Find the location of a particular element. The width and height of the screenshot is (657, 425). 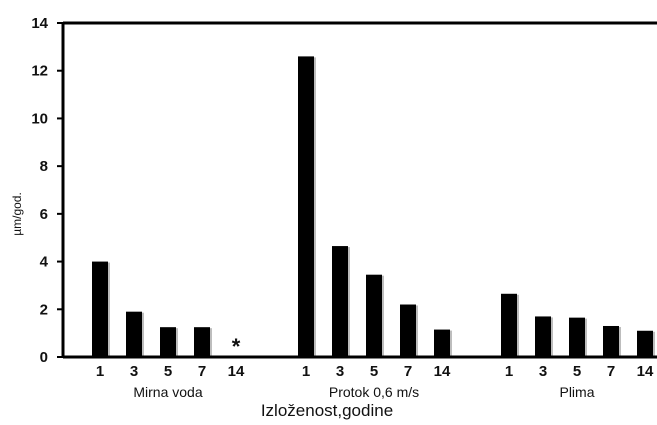

y-tick-label: 10 is located at coordinates (39, 118).